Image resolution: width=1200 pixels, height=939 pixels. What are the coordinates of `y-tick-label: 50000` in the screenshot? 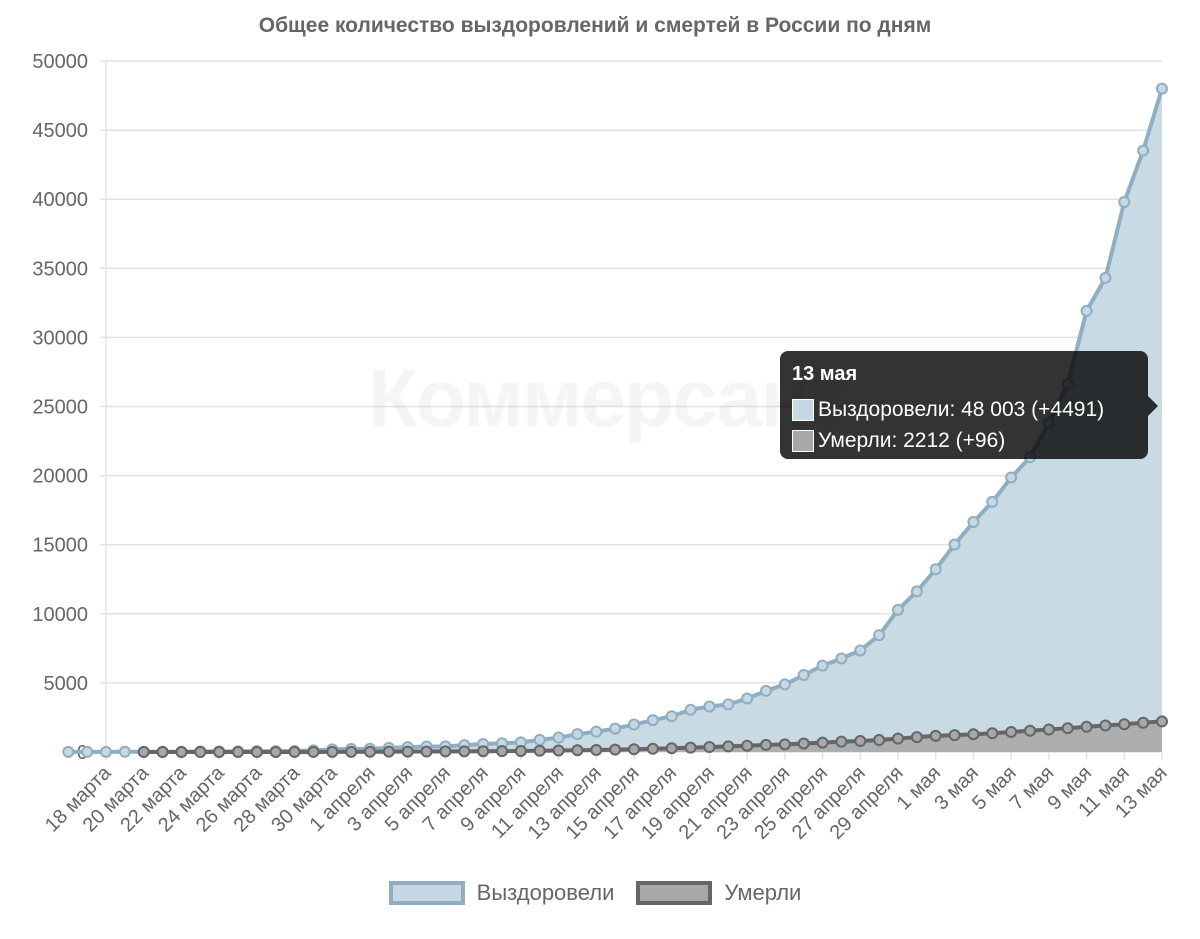 It's located at (60, 62).